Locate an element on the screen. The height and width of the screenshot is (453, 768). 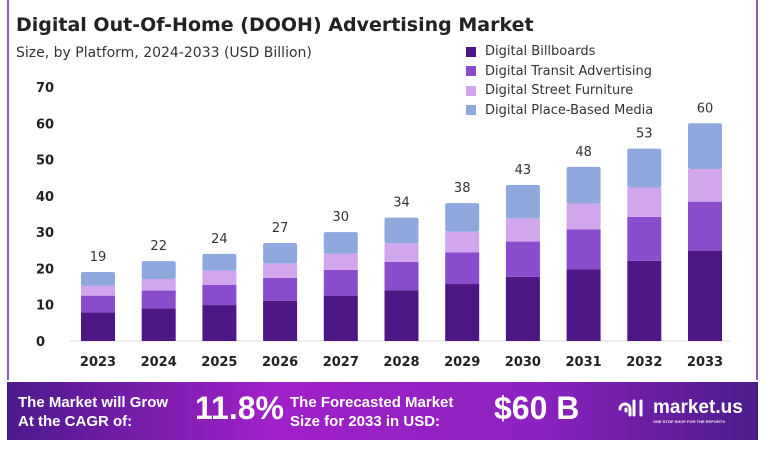
total-label: 19 is located at coordinates (98, 257).